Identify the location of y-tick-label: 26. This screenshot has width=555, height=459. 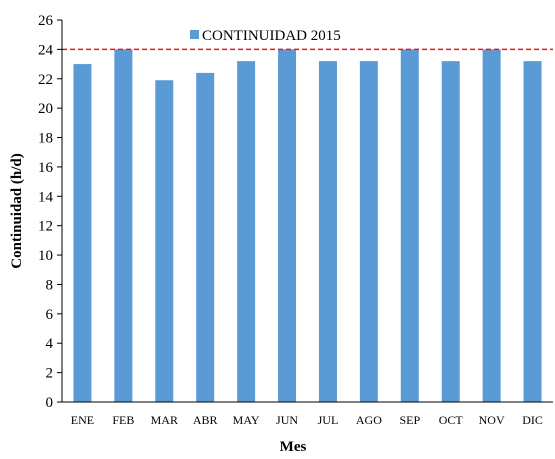
(46, 21).